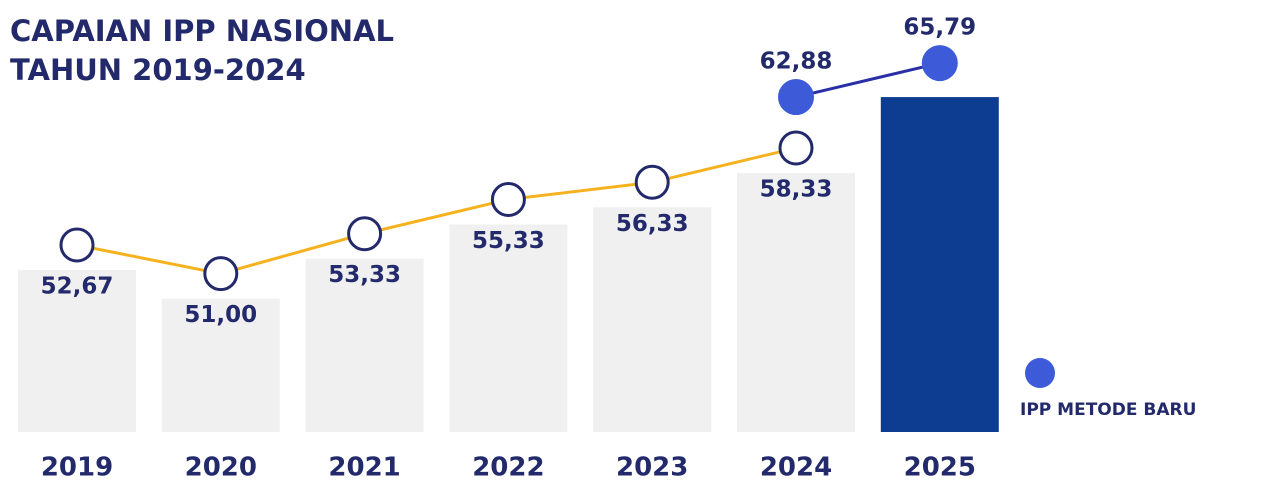  Describe the element at coordinates (652, 467) in the screenshot. I see `x-tick-label: 2023` at that location.